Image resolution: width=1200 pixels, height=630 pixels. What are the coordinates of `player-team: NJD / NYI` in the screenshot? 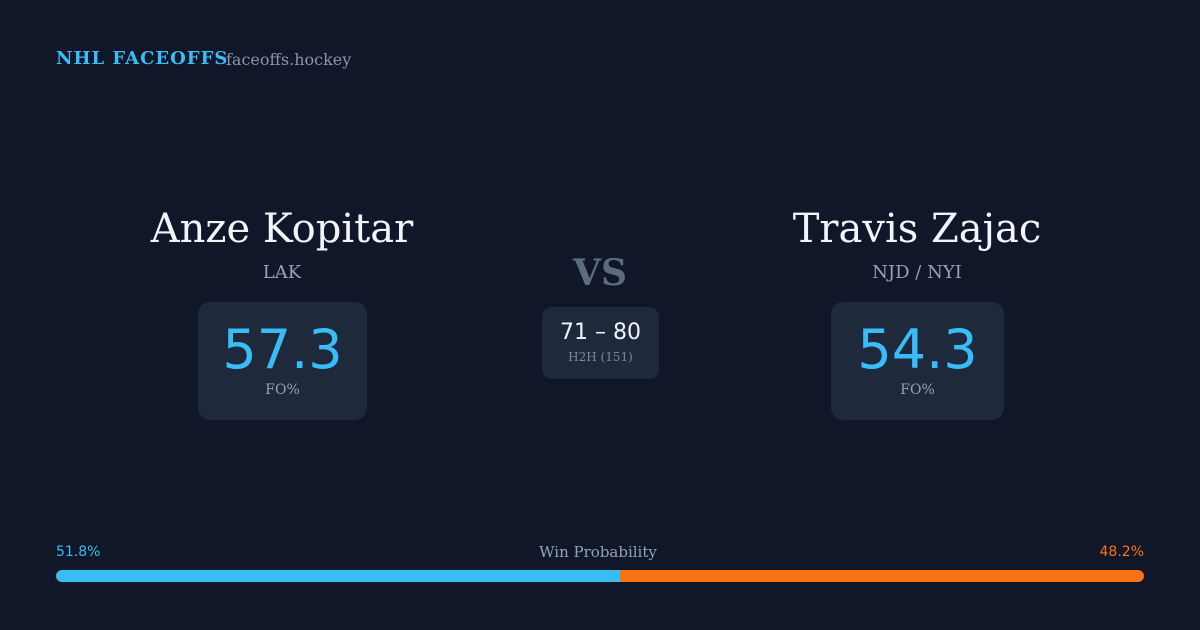 It's located at (917, 272).